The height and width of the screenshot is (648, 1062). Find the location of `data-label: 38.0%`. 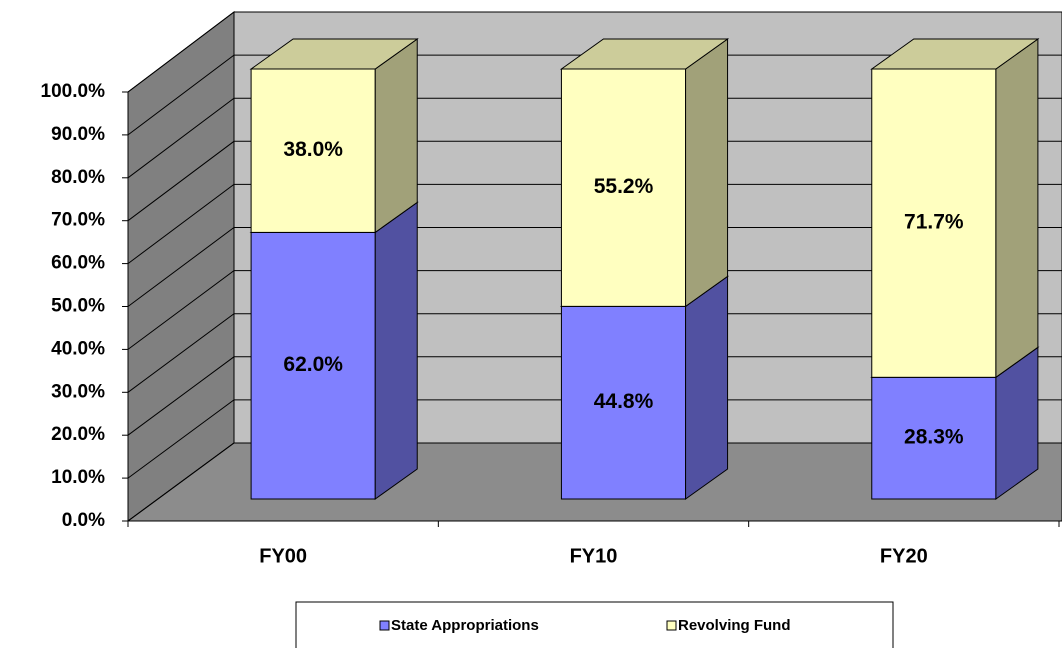

data-label: 38.0% is located at coordinates (313, 149).